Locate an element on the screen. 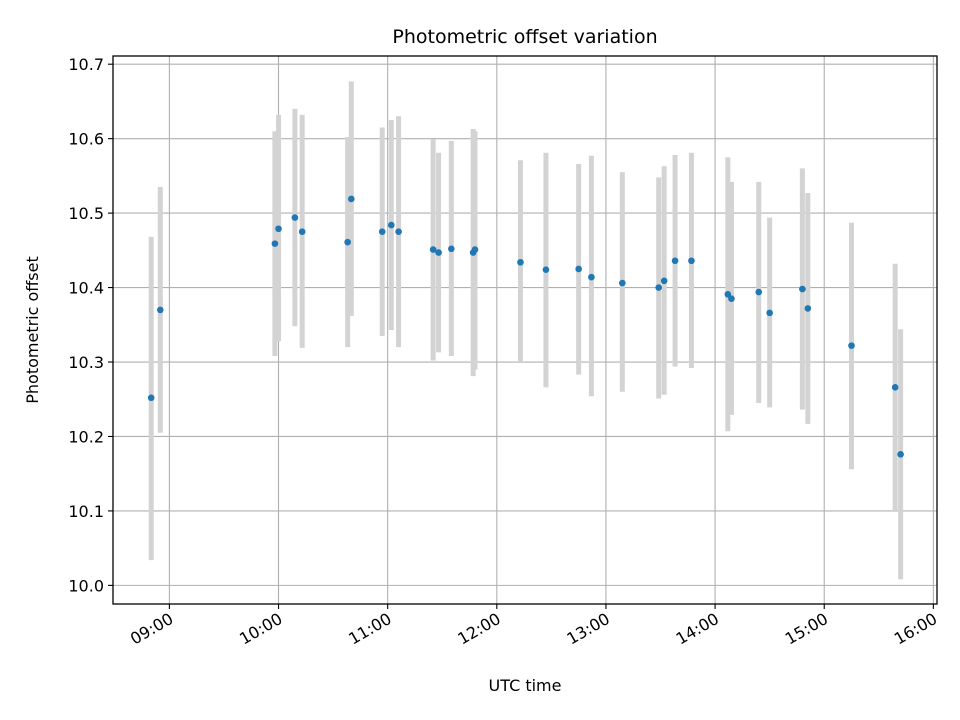 This screenshot has height=720, width=960. y-tick-label: 10.2 is located at coordinates (86, 436).